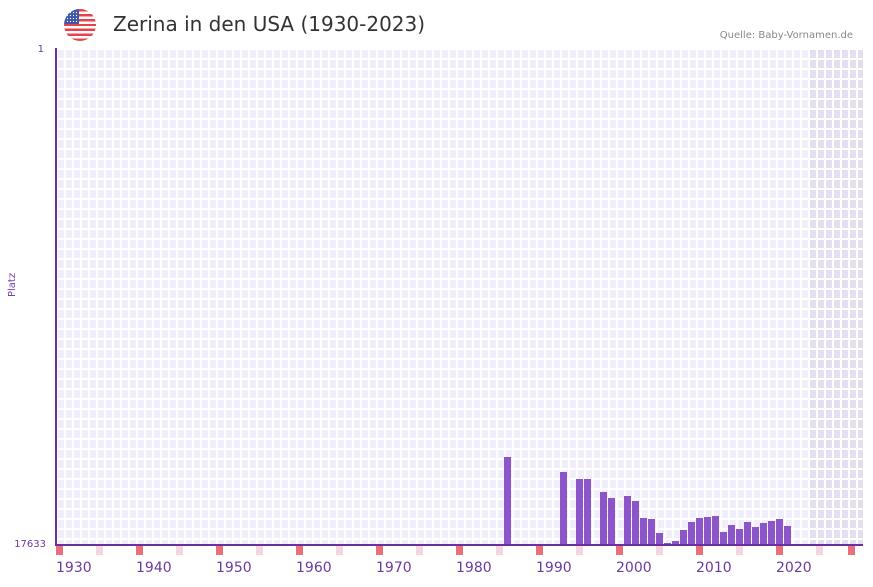  I want to click on x-tick-1970: 1970, so click(394, 568).